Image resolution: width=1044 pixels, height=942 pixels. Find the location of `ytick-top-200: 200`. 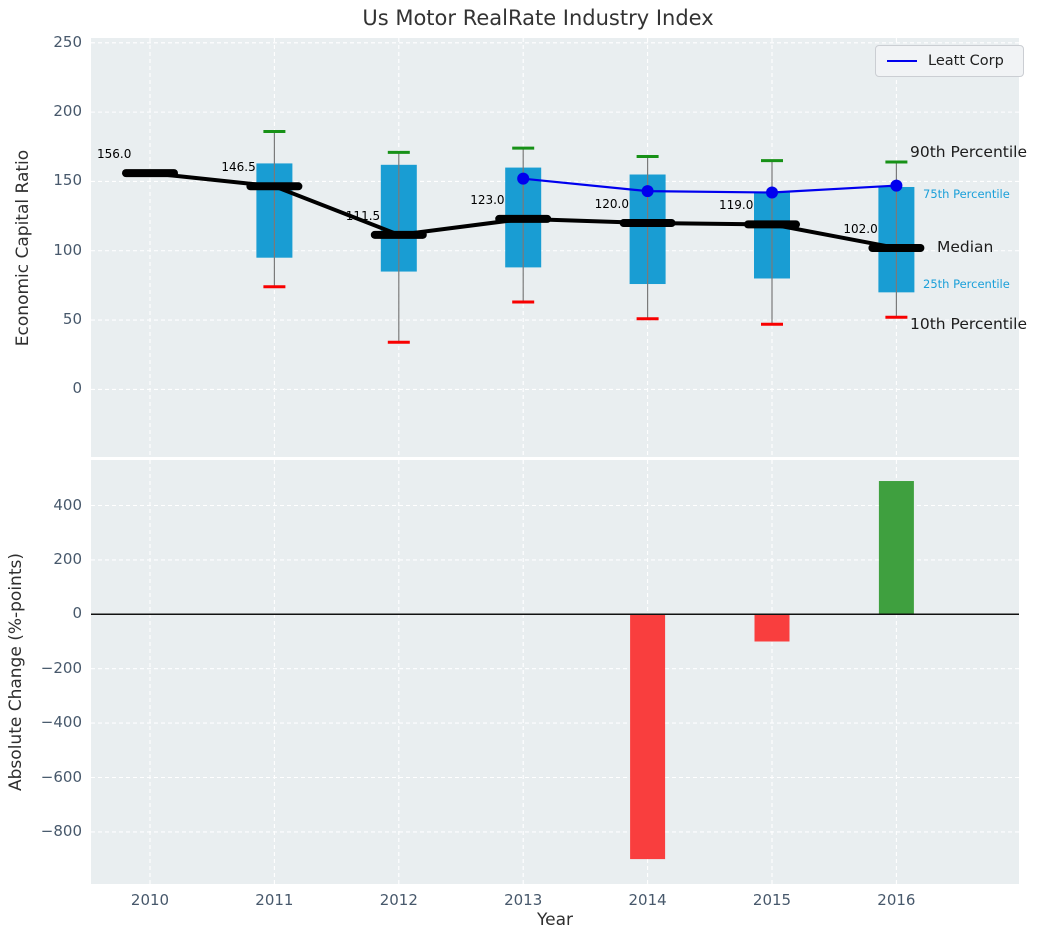

ytick-top-200: 200 is located at coordinates (67, 111).